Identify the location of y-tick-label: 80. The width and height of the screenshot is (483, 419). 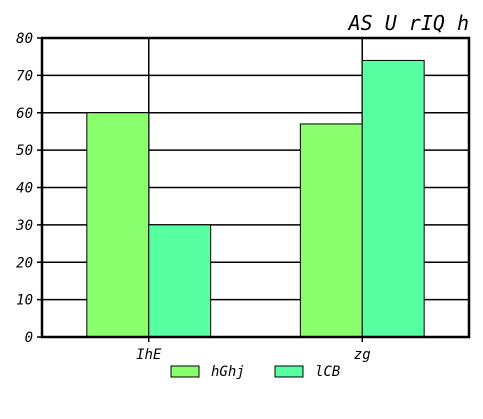
(24, 39).